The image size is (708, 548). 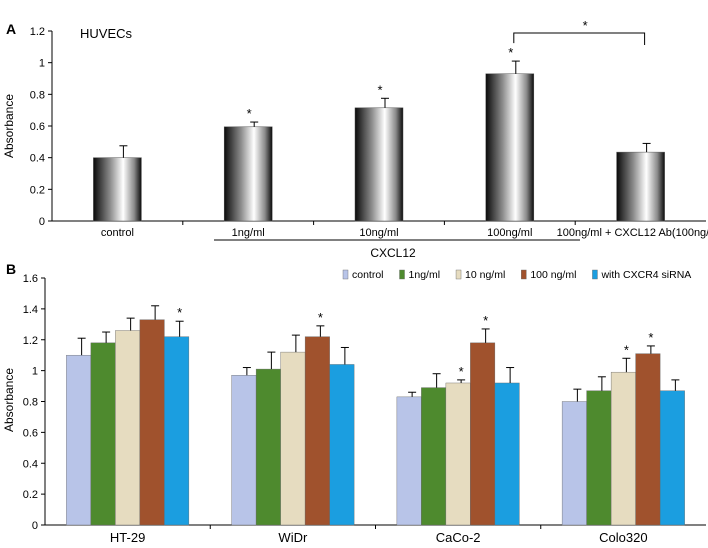 What do you see at coordinates (37, 159) in the screenshot?
I see `panel-a-y-tick-label: 0.4` at bounding box center [37, 159].